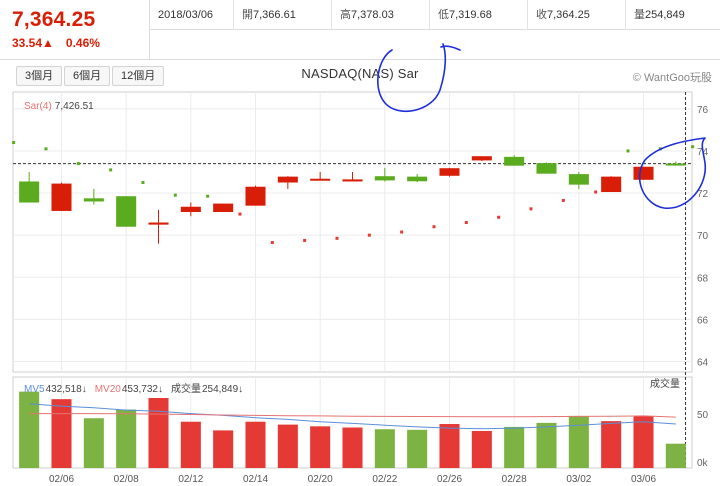 The height and width of the screenshot is (486, 720). I want to click on volume-y-tick-label: 0k, so click(703, 463).